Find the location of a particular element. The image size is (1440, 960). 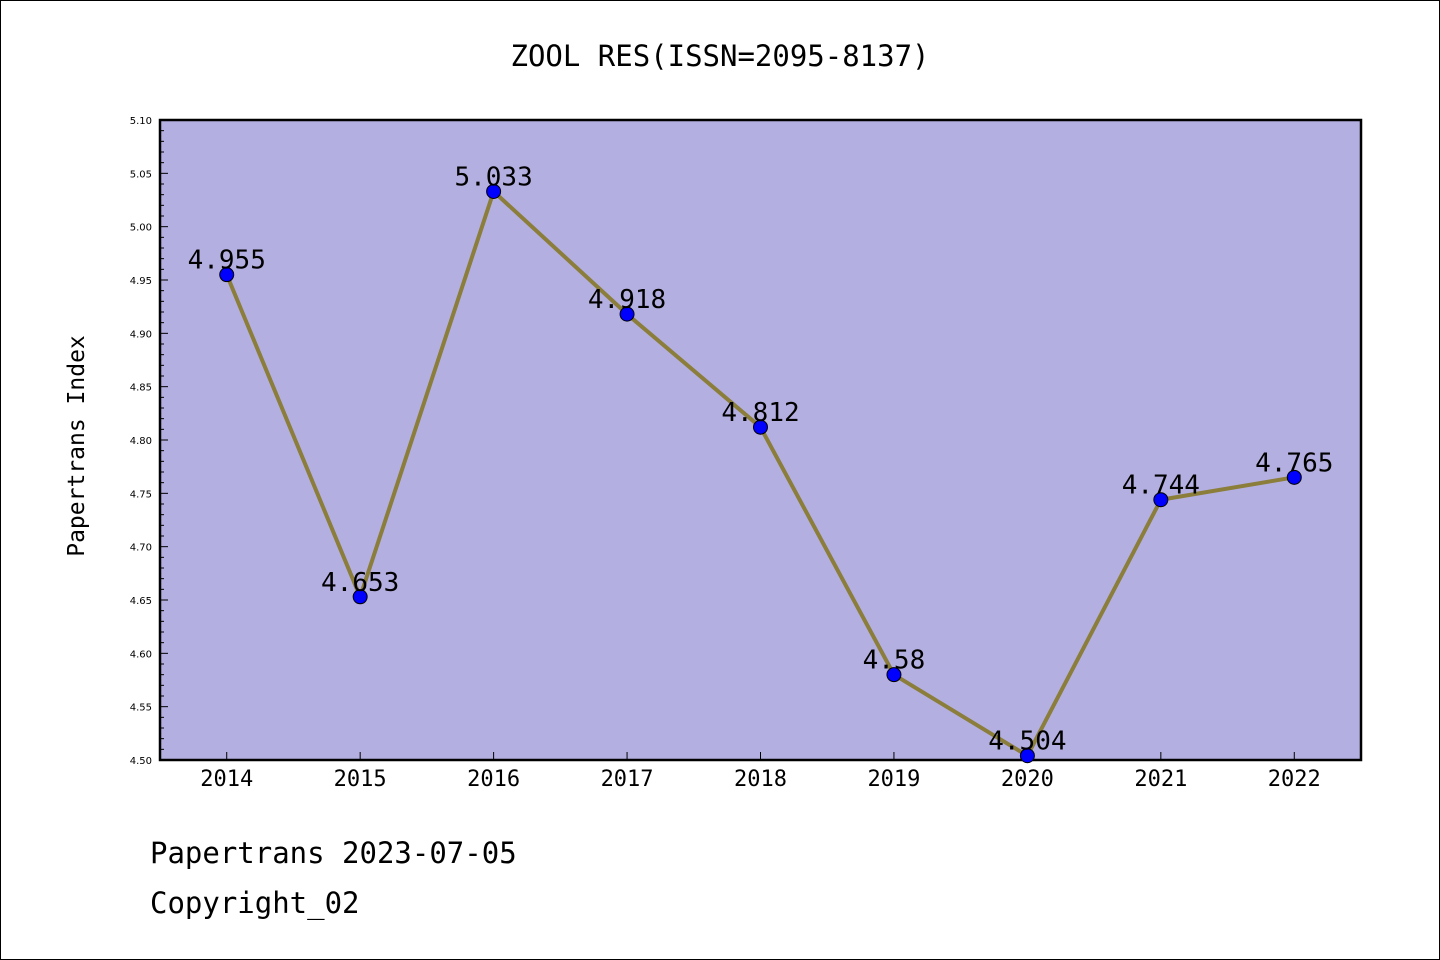

x-tick-label: 2020 is located at coordinates (1027, 779).